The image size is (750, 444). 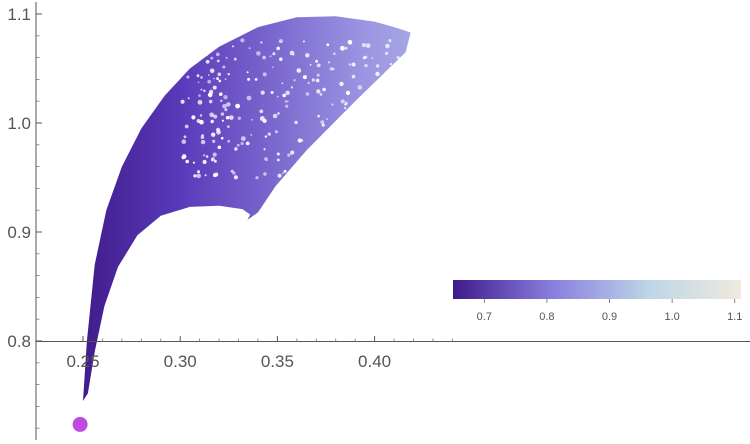 What do you see at coordinates (546, 317) in the screenshot?
I see `colorbar-tick-label: 0.8` at bounding box center [546, 317].